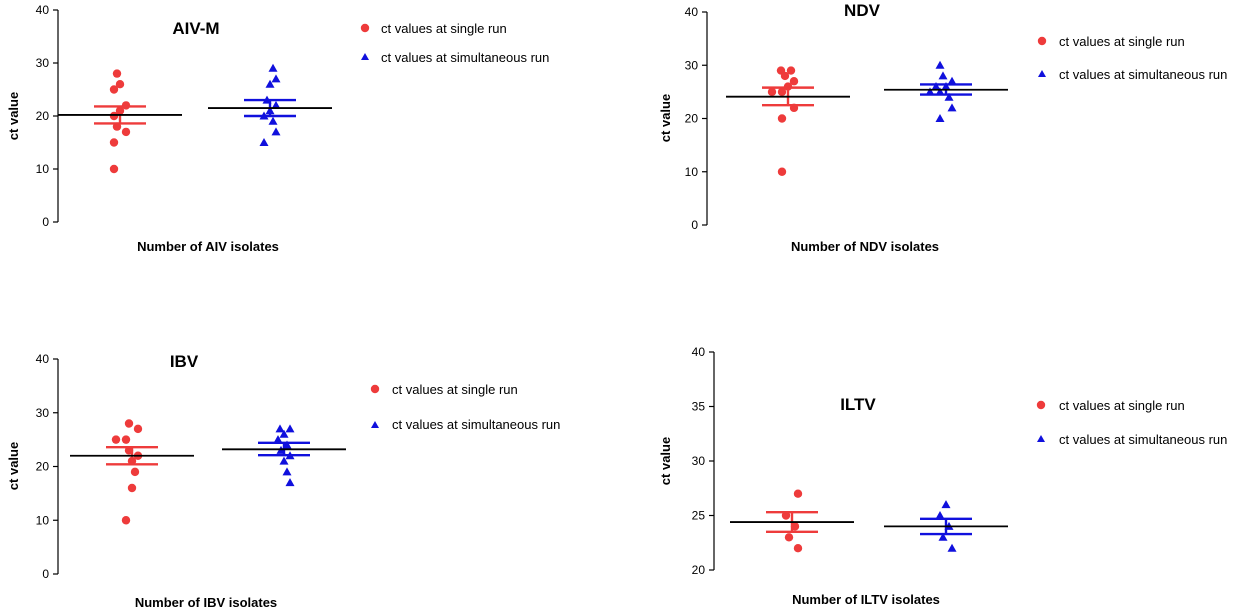 This screenshot has width=1248, height=611. What do you see at coordinates (865, 246) in the screenshot?
I see `x-axis-label: Number of NDV isolates` at bounding box center [865, 246].